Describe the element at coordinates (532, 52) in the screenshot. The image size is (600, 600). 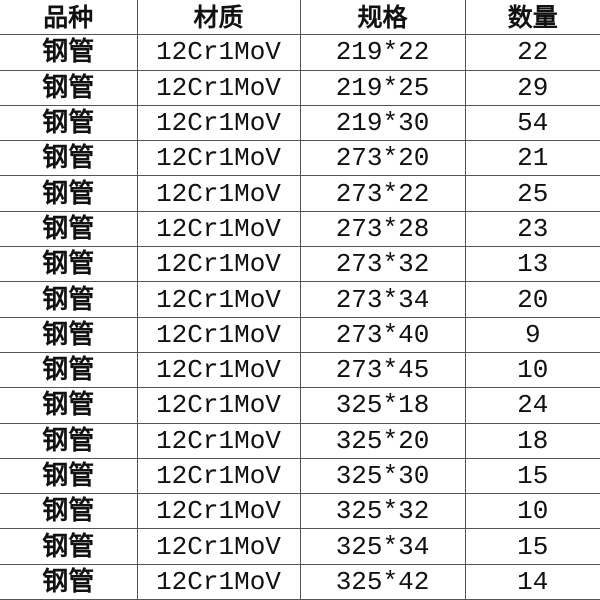
I see `cell-quantity: 22` at that location.